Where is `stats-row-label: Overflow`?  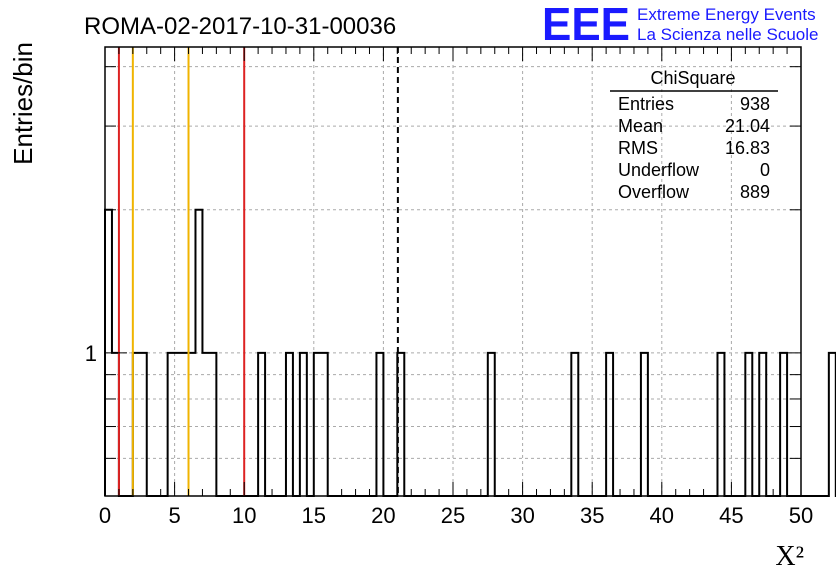
stats-row-label: Overflow is located at coordinates (654, 192).